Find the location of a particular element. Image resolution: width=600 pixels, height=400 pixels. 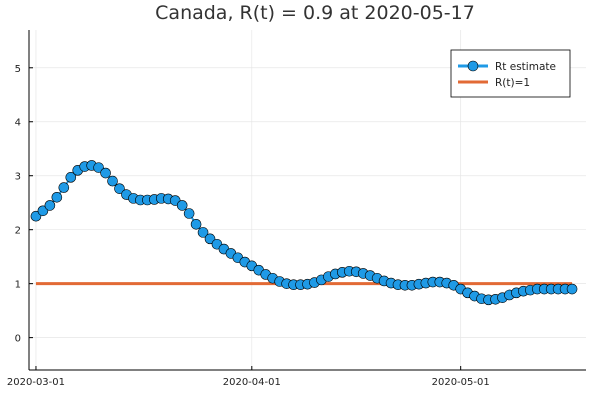

y-tick-label-0: 0 is located at coordinates (18, 339).